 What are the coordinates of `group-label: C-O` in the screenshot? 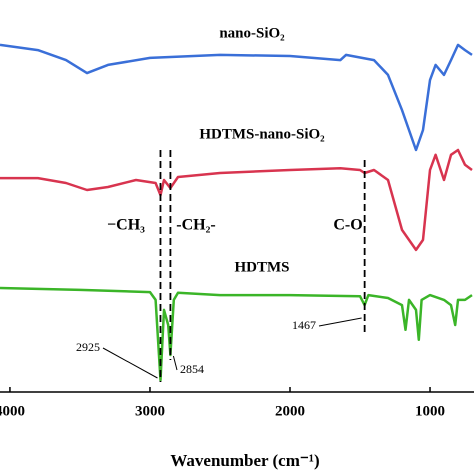 It's located at (347, 225).